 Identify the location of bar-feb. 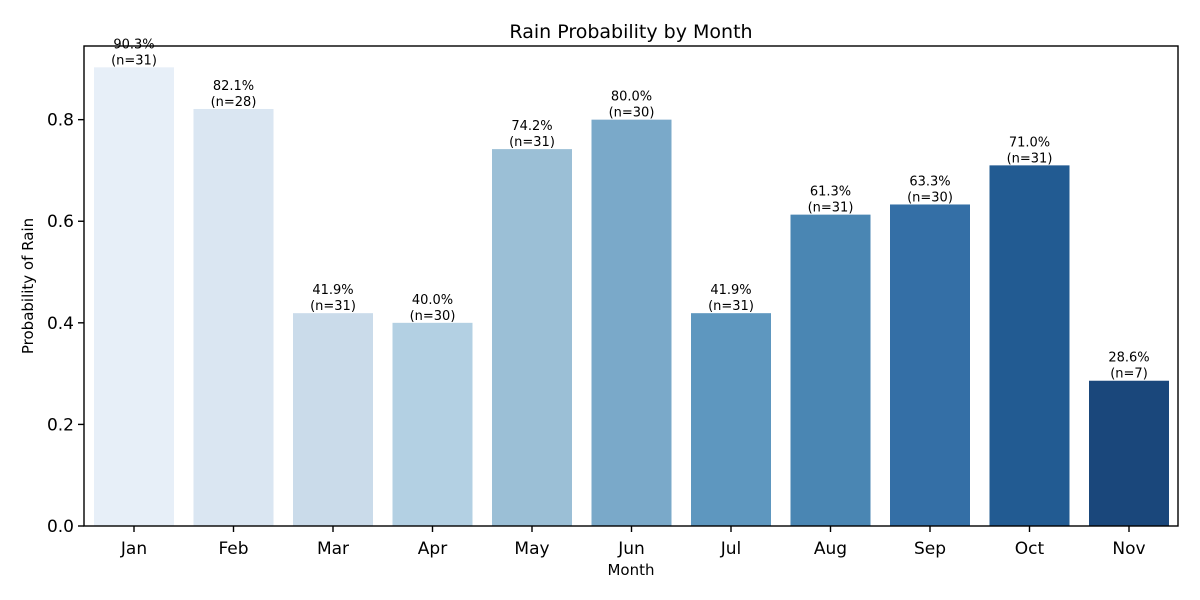
(233, 317).